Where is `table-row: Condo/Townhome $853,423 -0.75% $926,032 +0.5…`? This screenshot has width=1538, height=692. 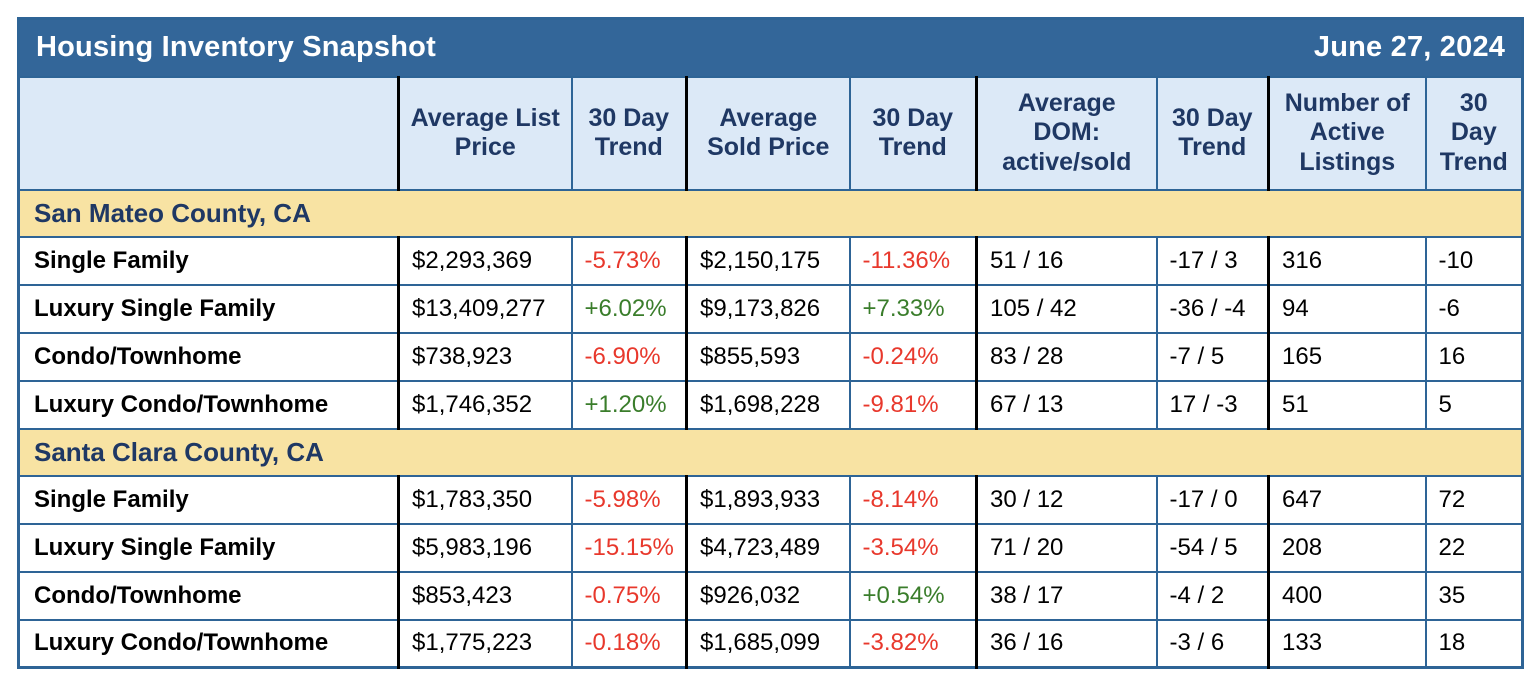 table-row: Condo/Townhome $853,423 -0.75% $926,032 +0.5… is located at coordinates (770, 595).